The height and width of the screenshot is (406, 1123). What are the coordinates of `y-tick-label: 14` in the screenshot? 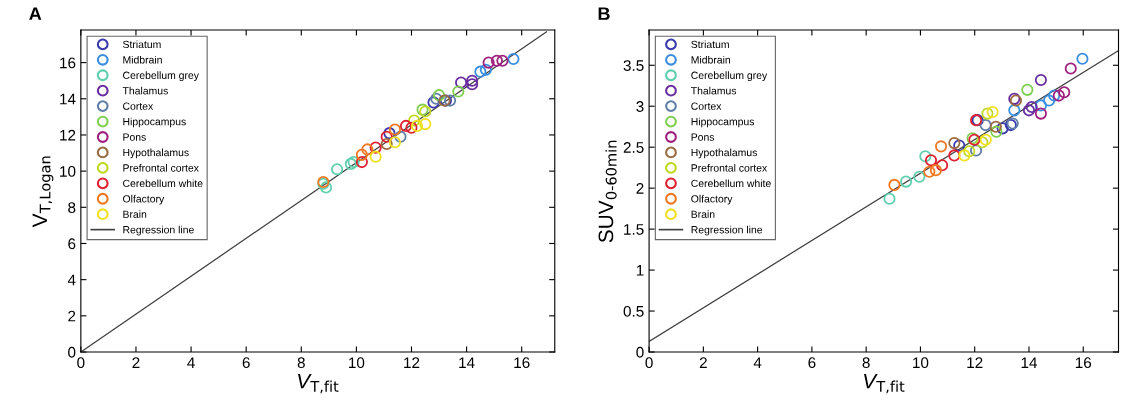 It's located at (68, 99).